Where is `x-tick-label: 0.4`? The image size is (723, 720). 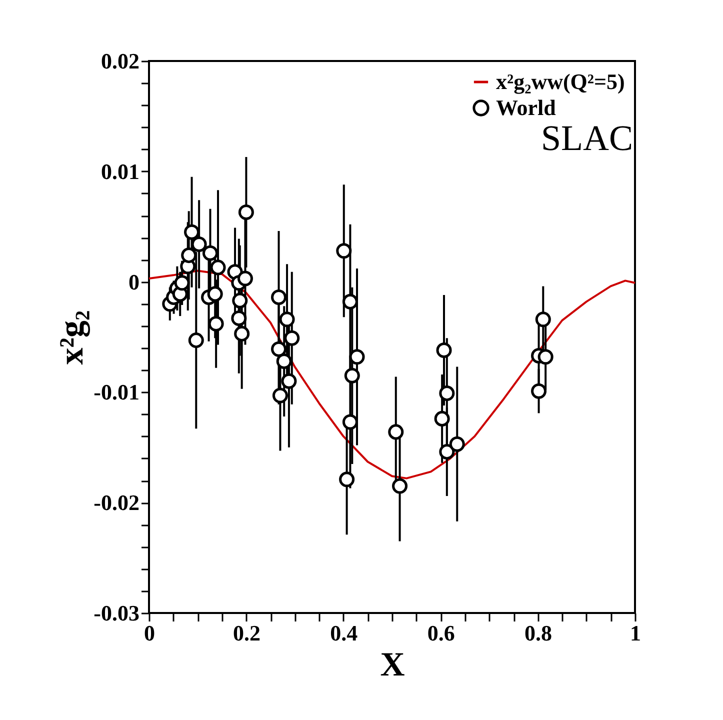
x-tick-label: 0.4 is located at coordinates (344, 633).